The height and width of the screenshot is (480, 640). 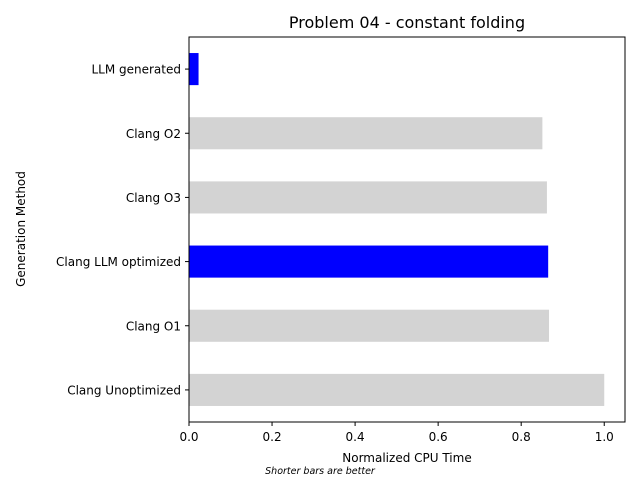 What do you see at coordinates (369, 325) in the screenshot?
I see `bar-clang-o1` at bounding box center [369, 325].